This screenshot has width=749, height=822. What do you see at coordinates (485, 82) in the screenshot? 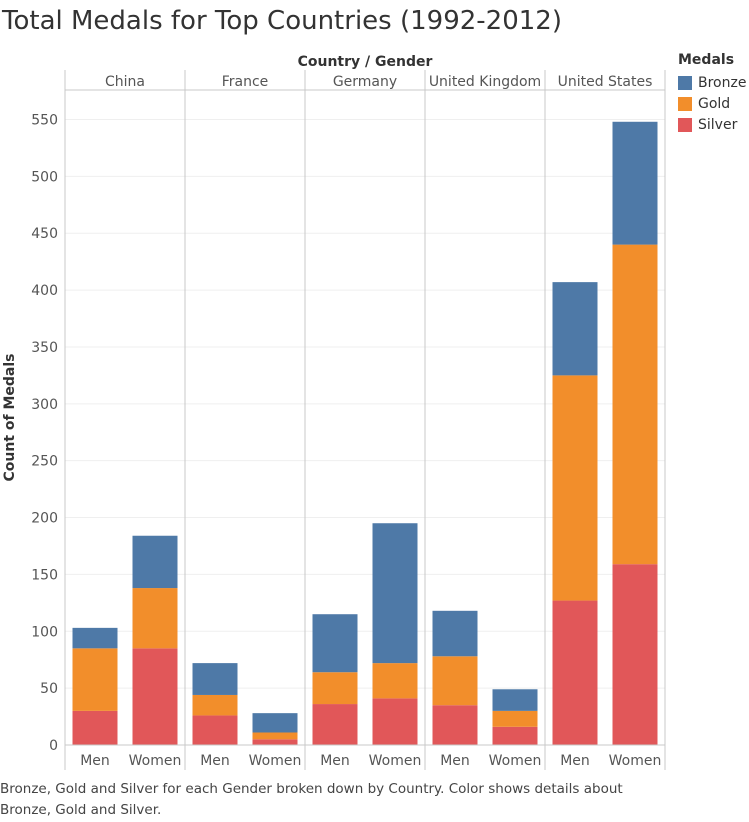
I see `group-label: United Kingdom` at bounding box center [485, 82].